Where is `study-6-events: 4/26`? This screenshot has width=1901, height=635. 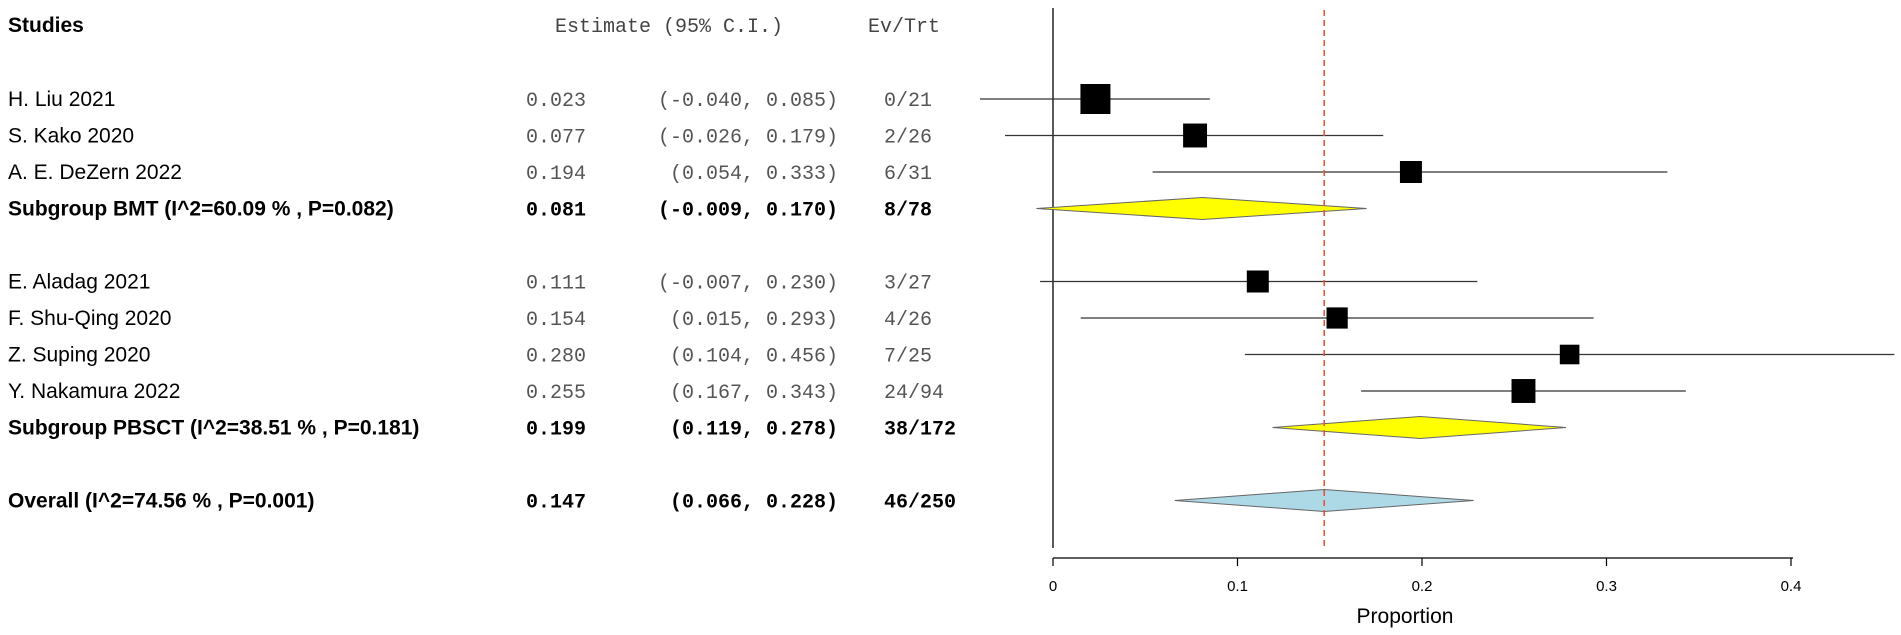 study-6-events: 4/26 is located at coordinates (908, 320).